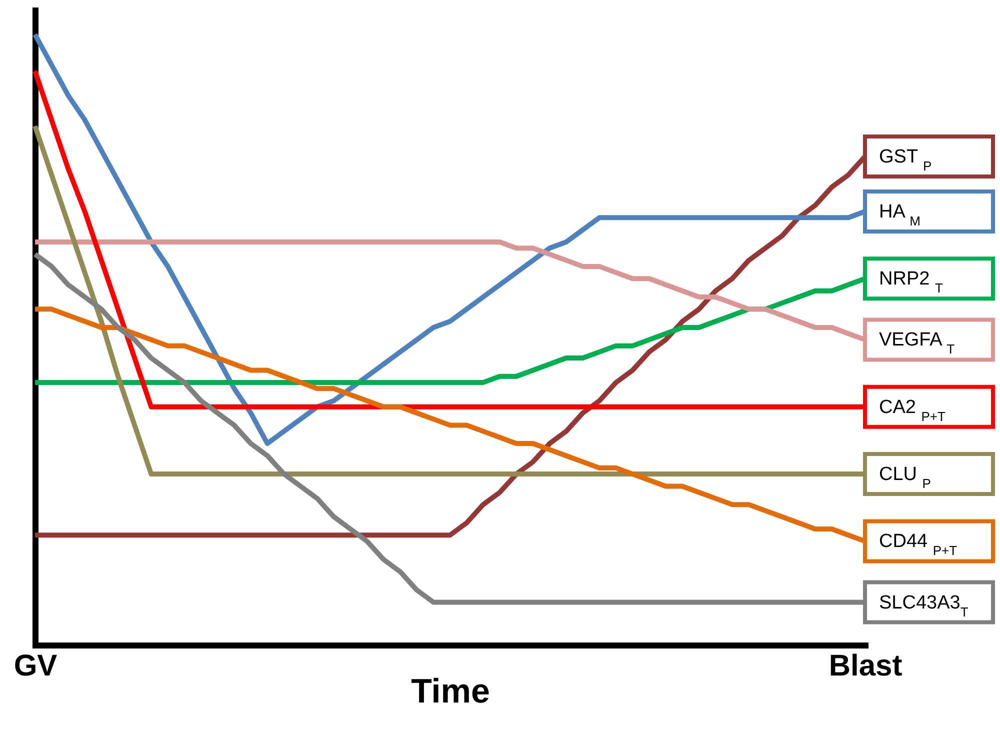 The height and width of the screenshot is (738, 1000). What do you see at coordinates (905, 477) in the screenshot?
I see `series-label: CLU $_{P}$` at bounding box center [905, 477].